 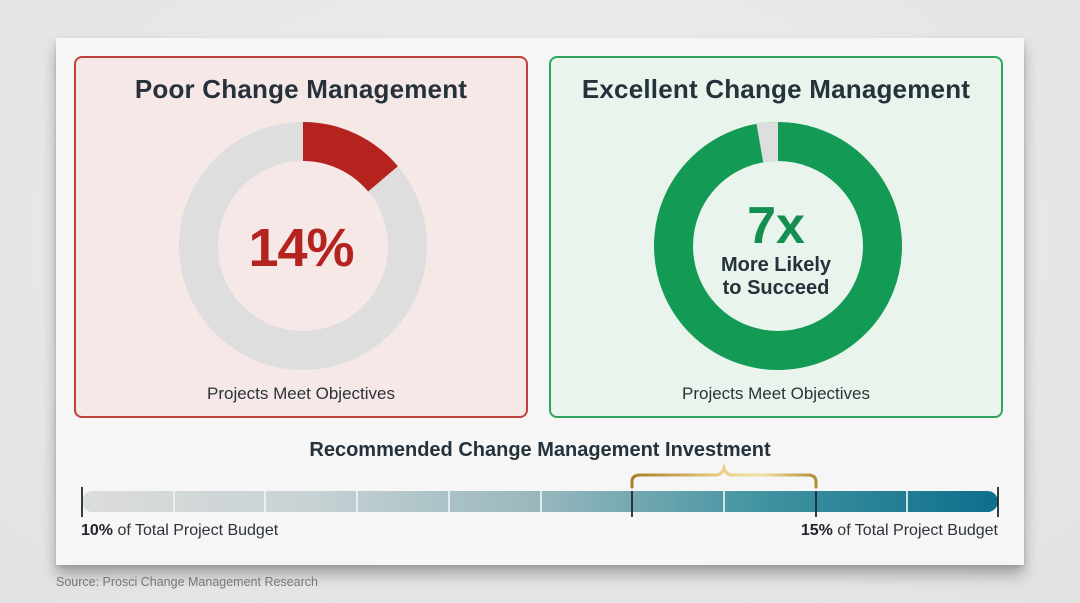 I want to click on donut-track-remainder, so click(x=767, y=142).